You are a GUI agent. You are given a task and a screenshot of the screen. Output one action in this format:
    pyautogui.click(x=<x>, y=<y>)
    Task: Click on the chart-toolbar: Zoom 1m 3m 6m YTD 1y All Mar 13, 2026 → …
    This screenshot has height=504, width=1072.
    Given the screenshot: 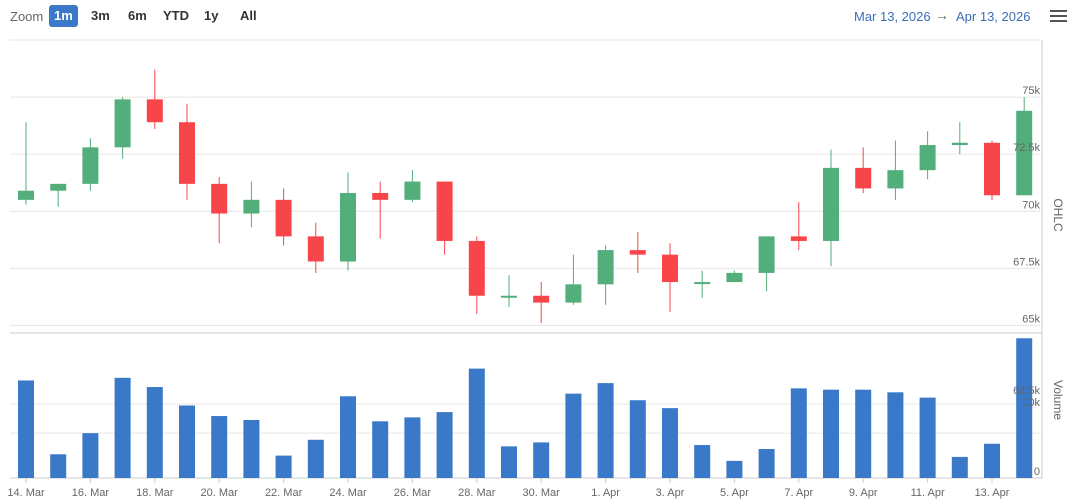 What is the action you would take?
    pyautogui.click(x=536, y=17)
    